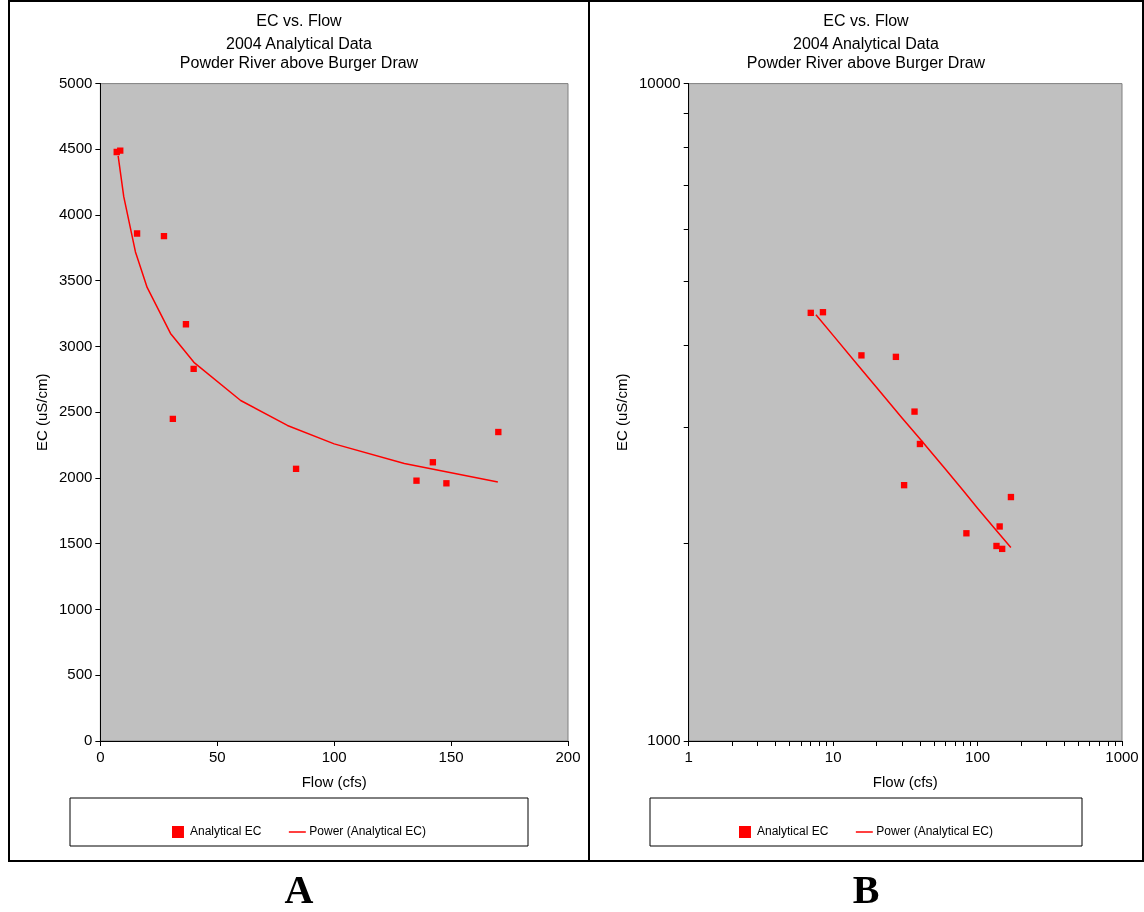 The height and width of the screenshot is (912, 1144). Describe the element at coordinates (75, 148) in the screenshot. I see `y-tick-label: 4500` at that location.